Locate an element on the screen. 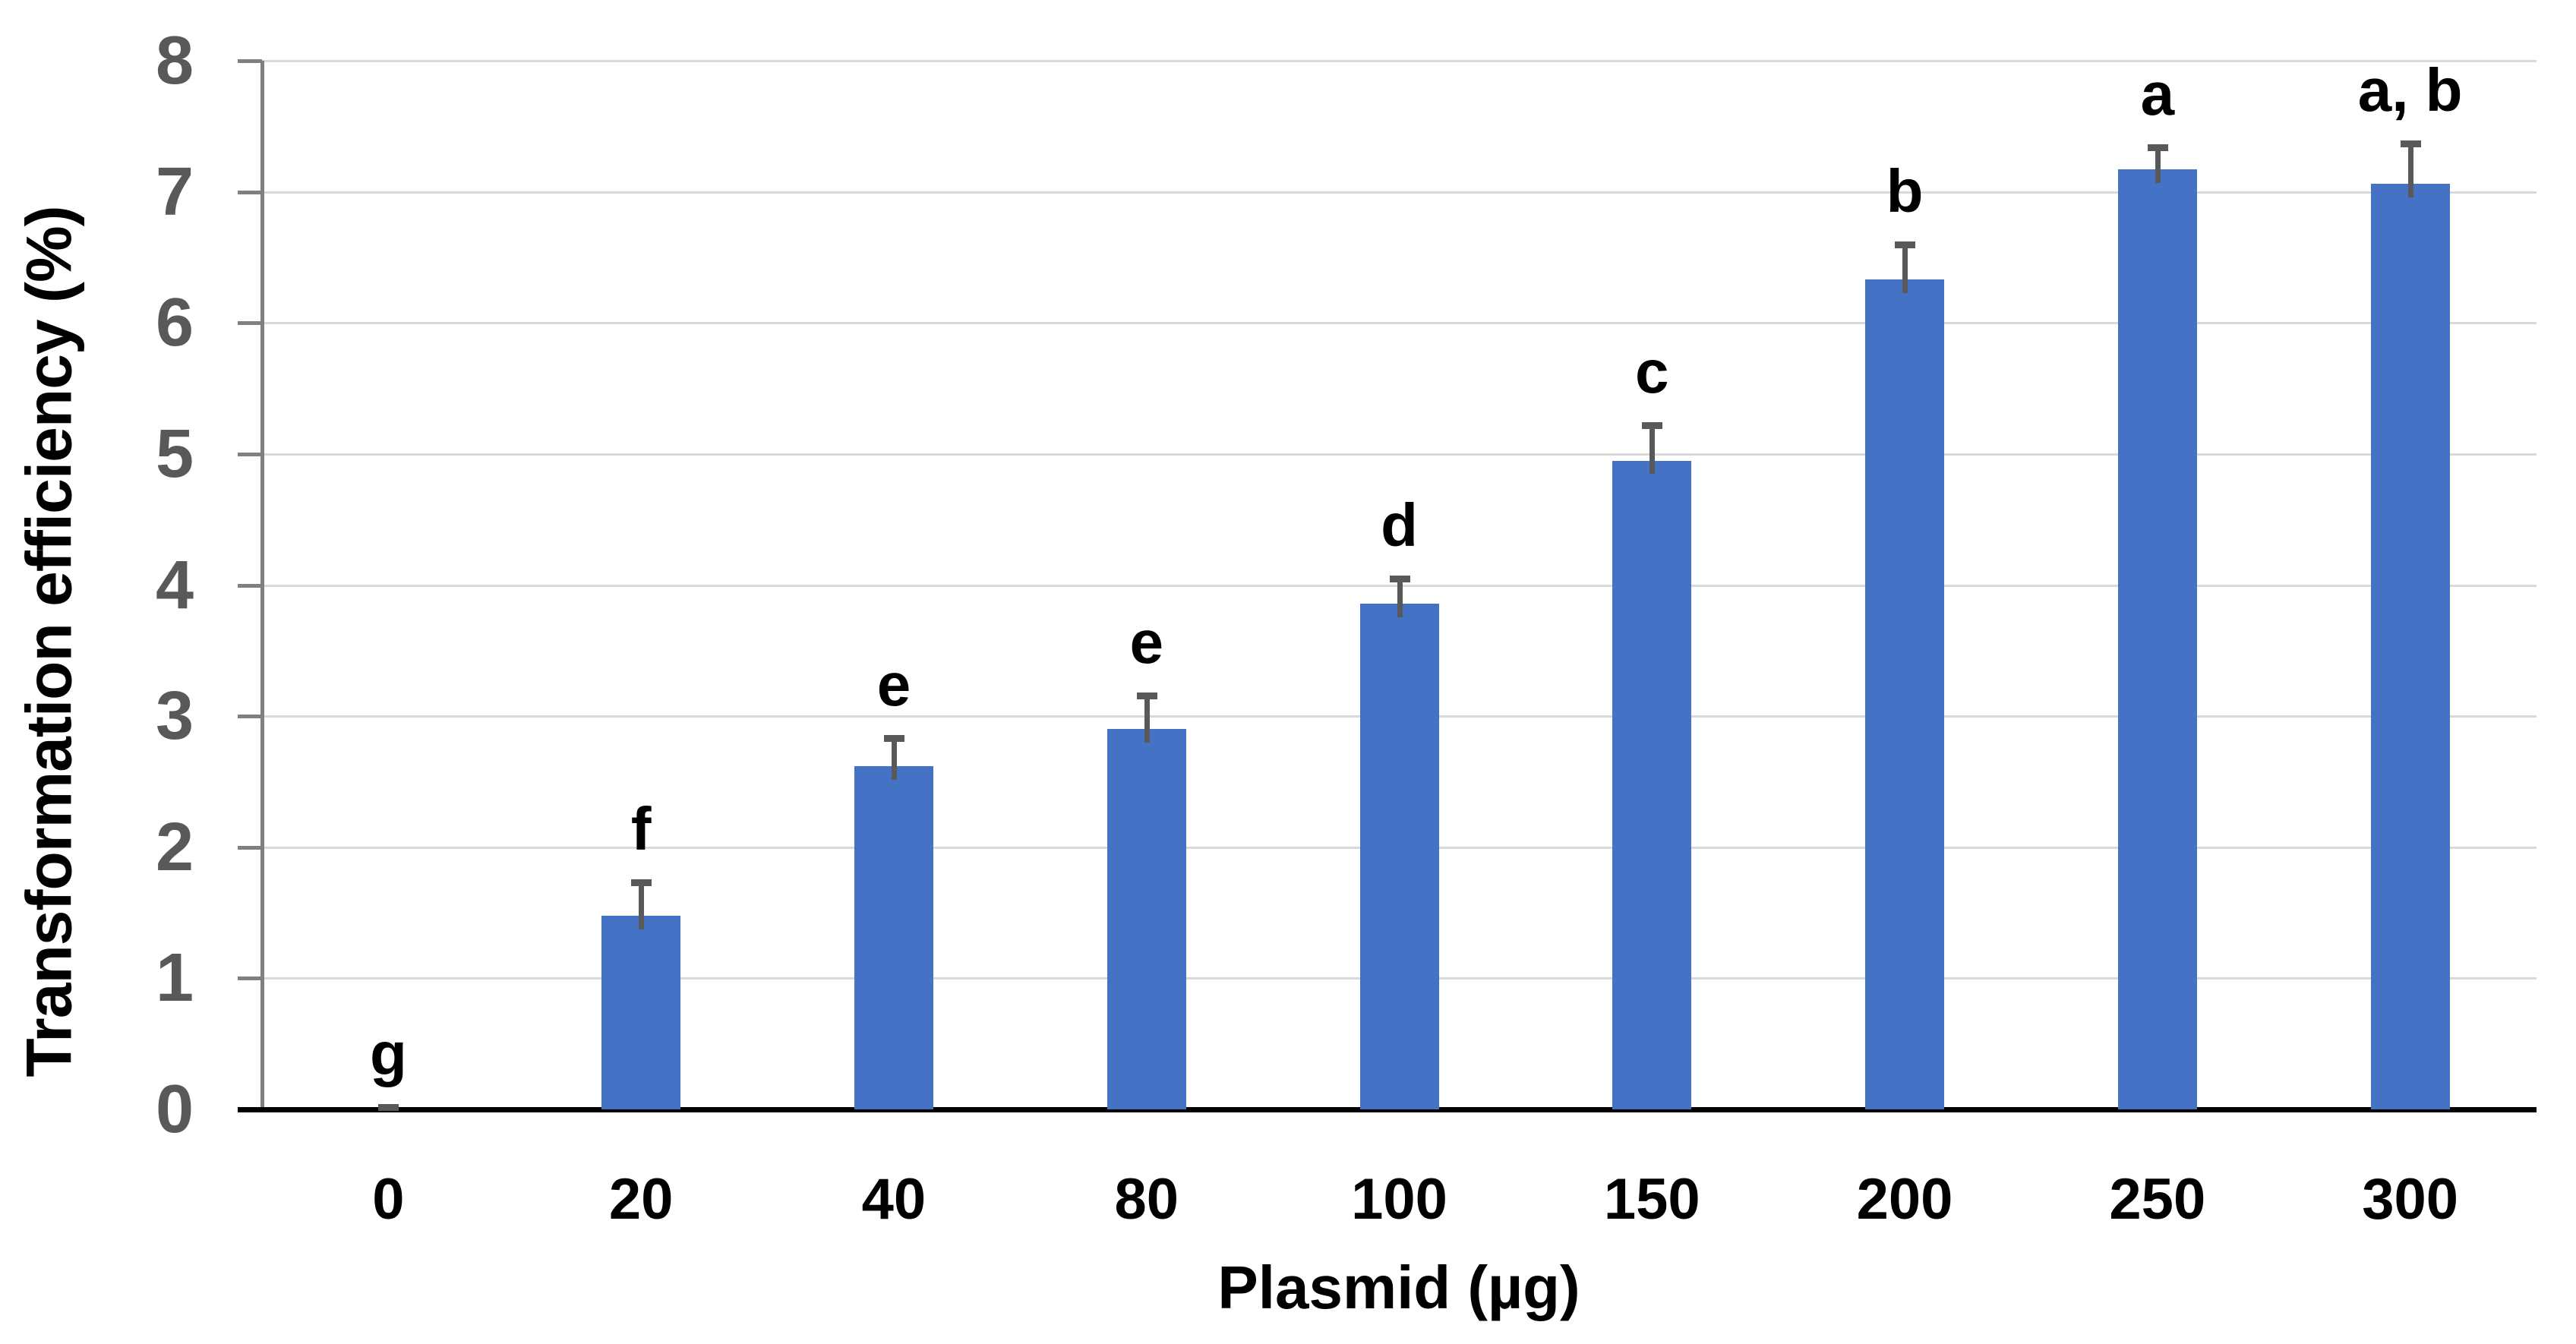  y-tick-label: 4 is located at coordinates (174, 585).